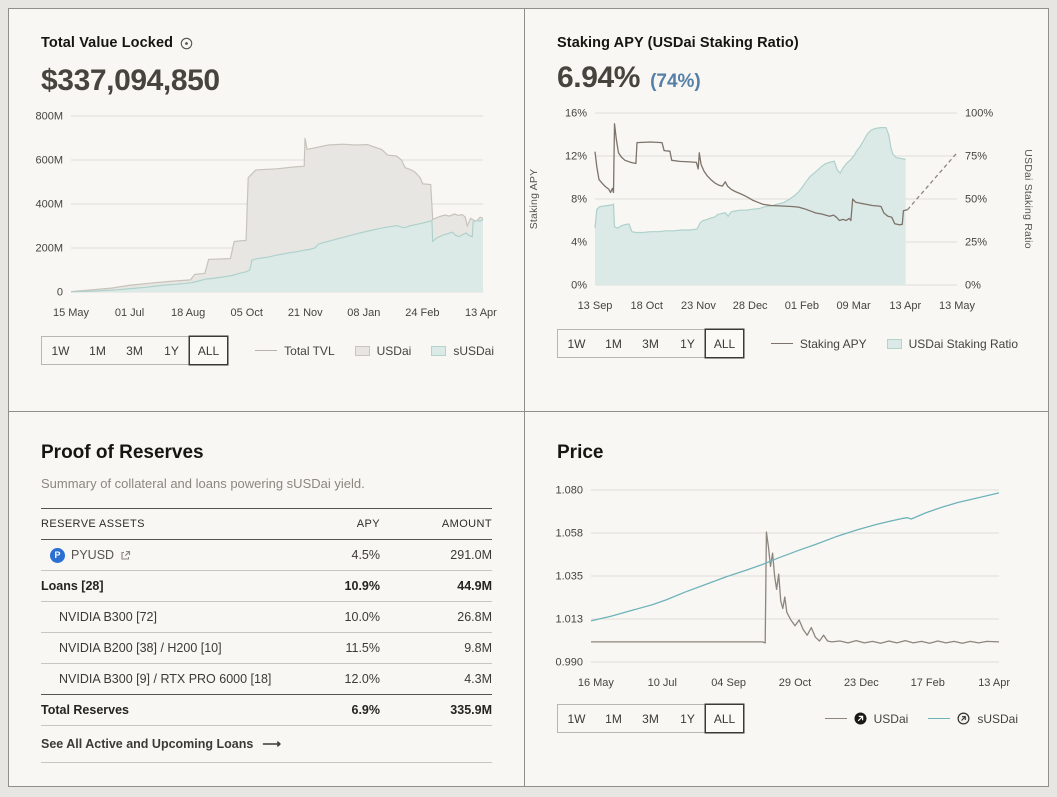 The image size is (1057, 797). What do you see at coordinates (534, 199) in the screenshot?
I see `svg-text: Staking APY` at bounding box center [534, 199].